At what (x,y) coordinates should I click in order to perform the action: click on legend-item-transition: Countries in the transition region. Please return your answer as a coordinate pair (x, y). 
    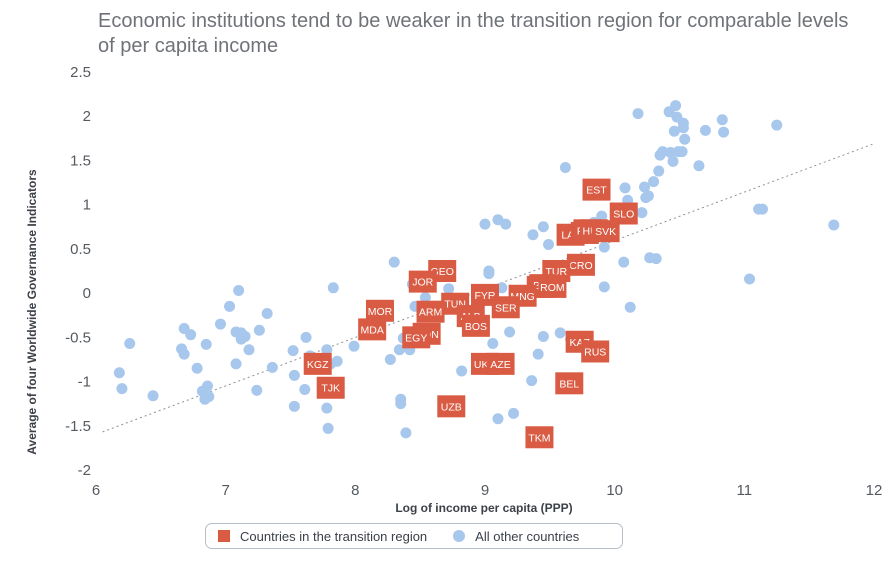
    Looking at the image, I should click on (322, 536).